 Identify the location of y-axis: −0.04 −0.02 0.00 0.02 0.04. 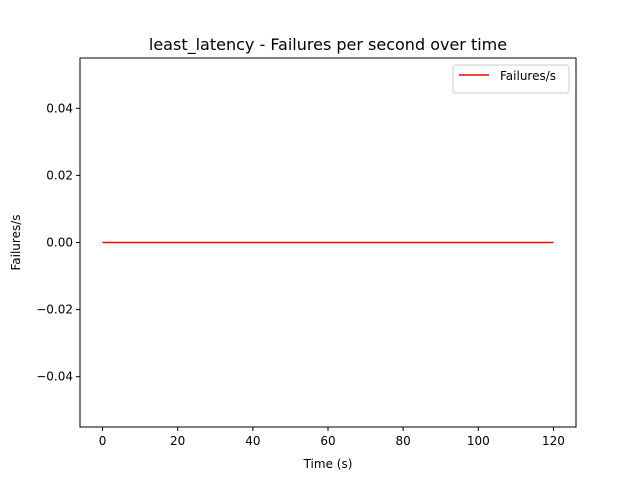
(58, 242).